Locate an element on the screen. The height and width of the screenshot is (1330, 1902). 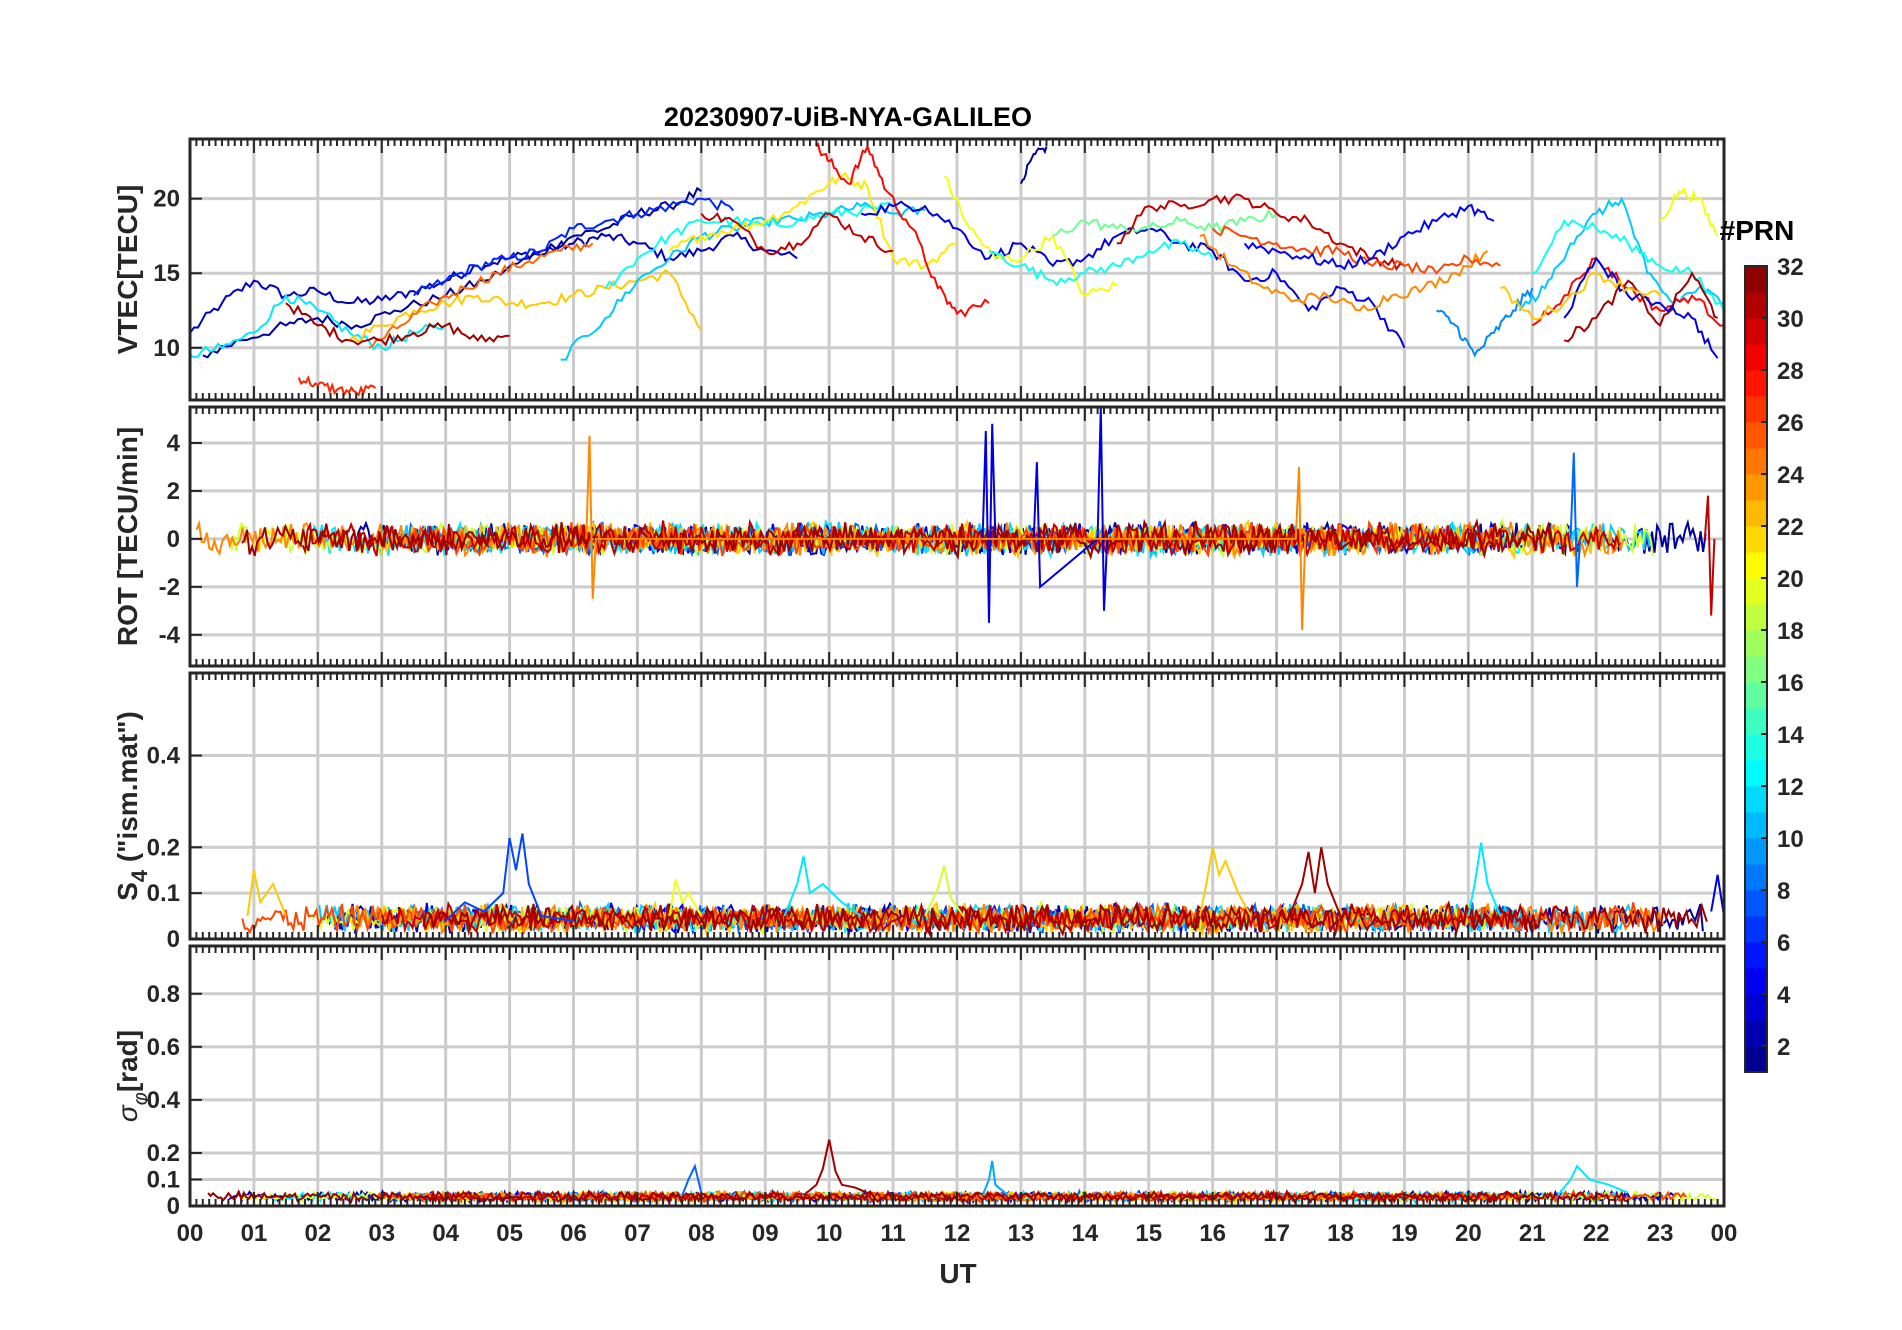
x-tick-label: 17 is located at coordinates (1276, 1233).